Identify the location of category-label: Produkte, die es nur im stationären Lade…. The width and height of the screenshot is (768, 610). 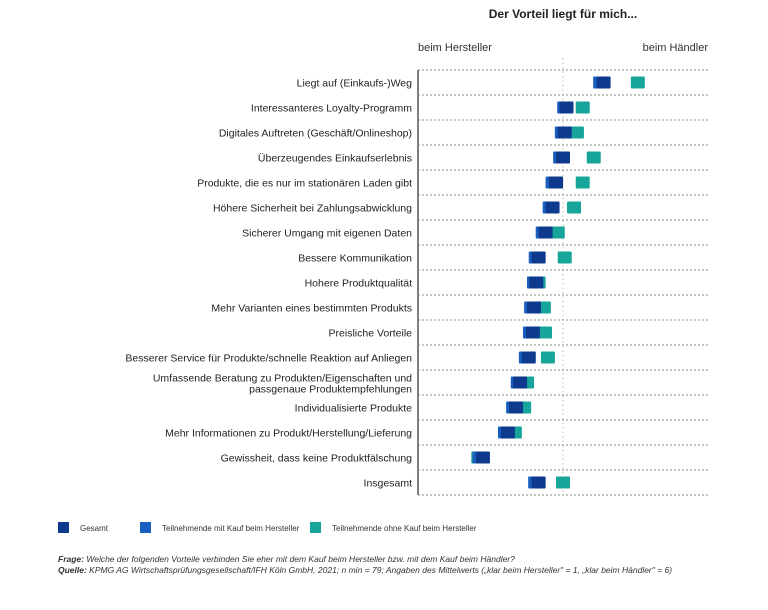
(304, 184).